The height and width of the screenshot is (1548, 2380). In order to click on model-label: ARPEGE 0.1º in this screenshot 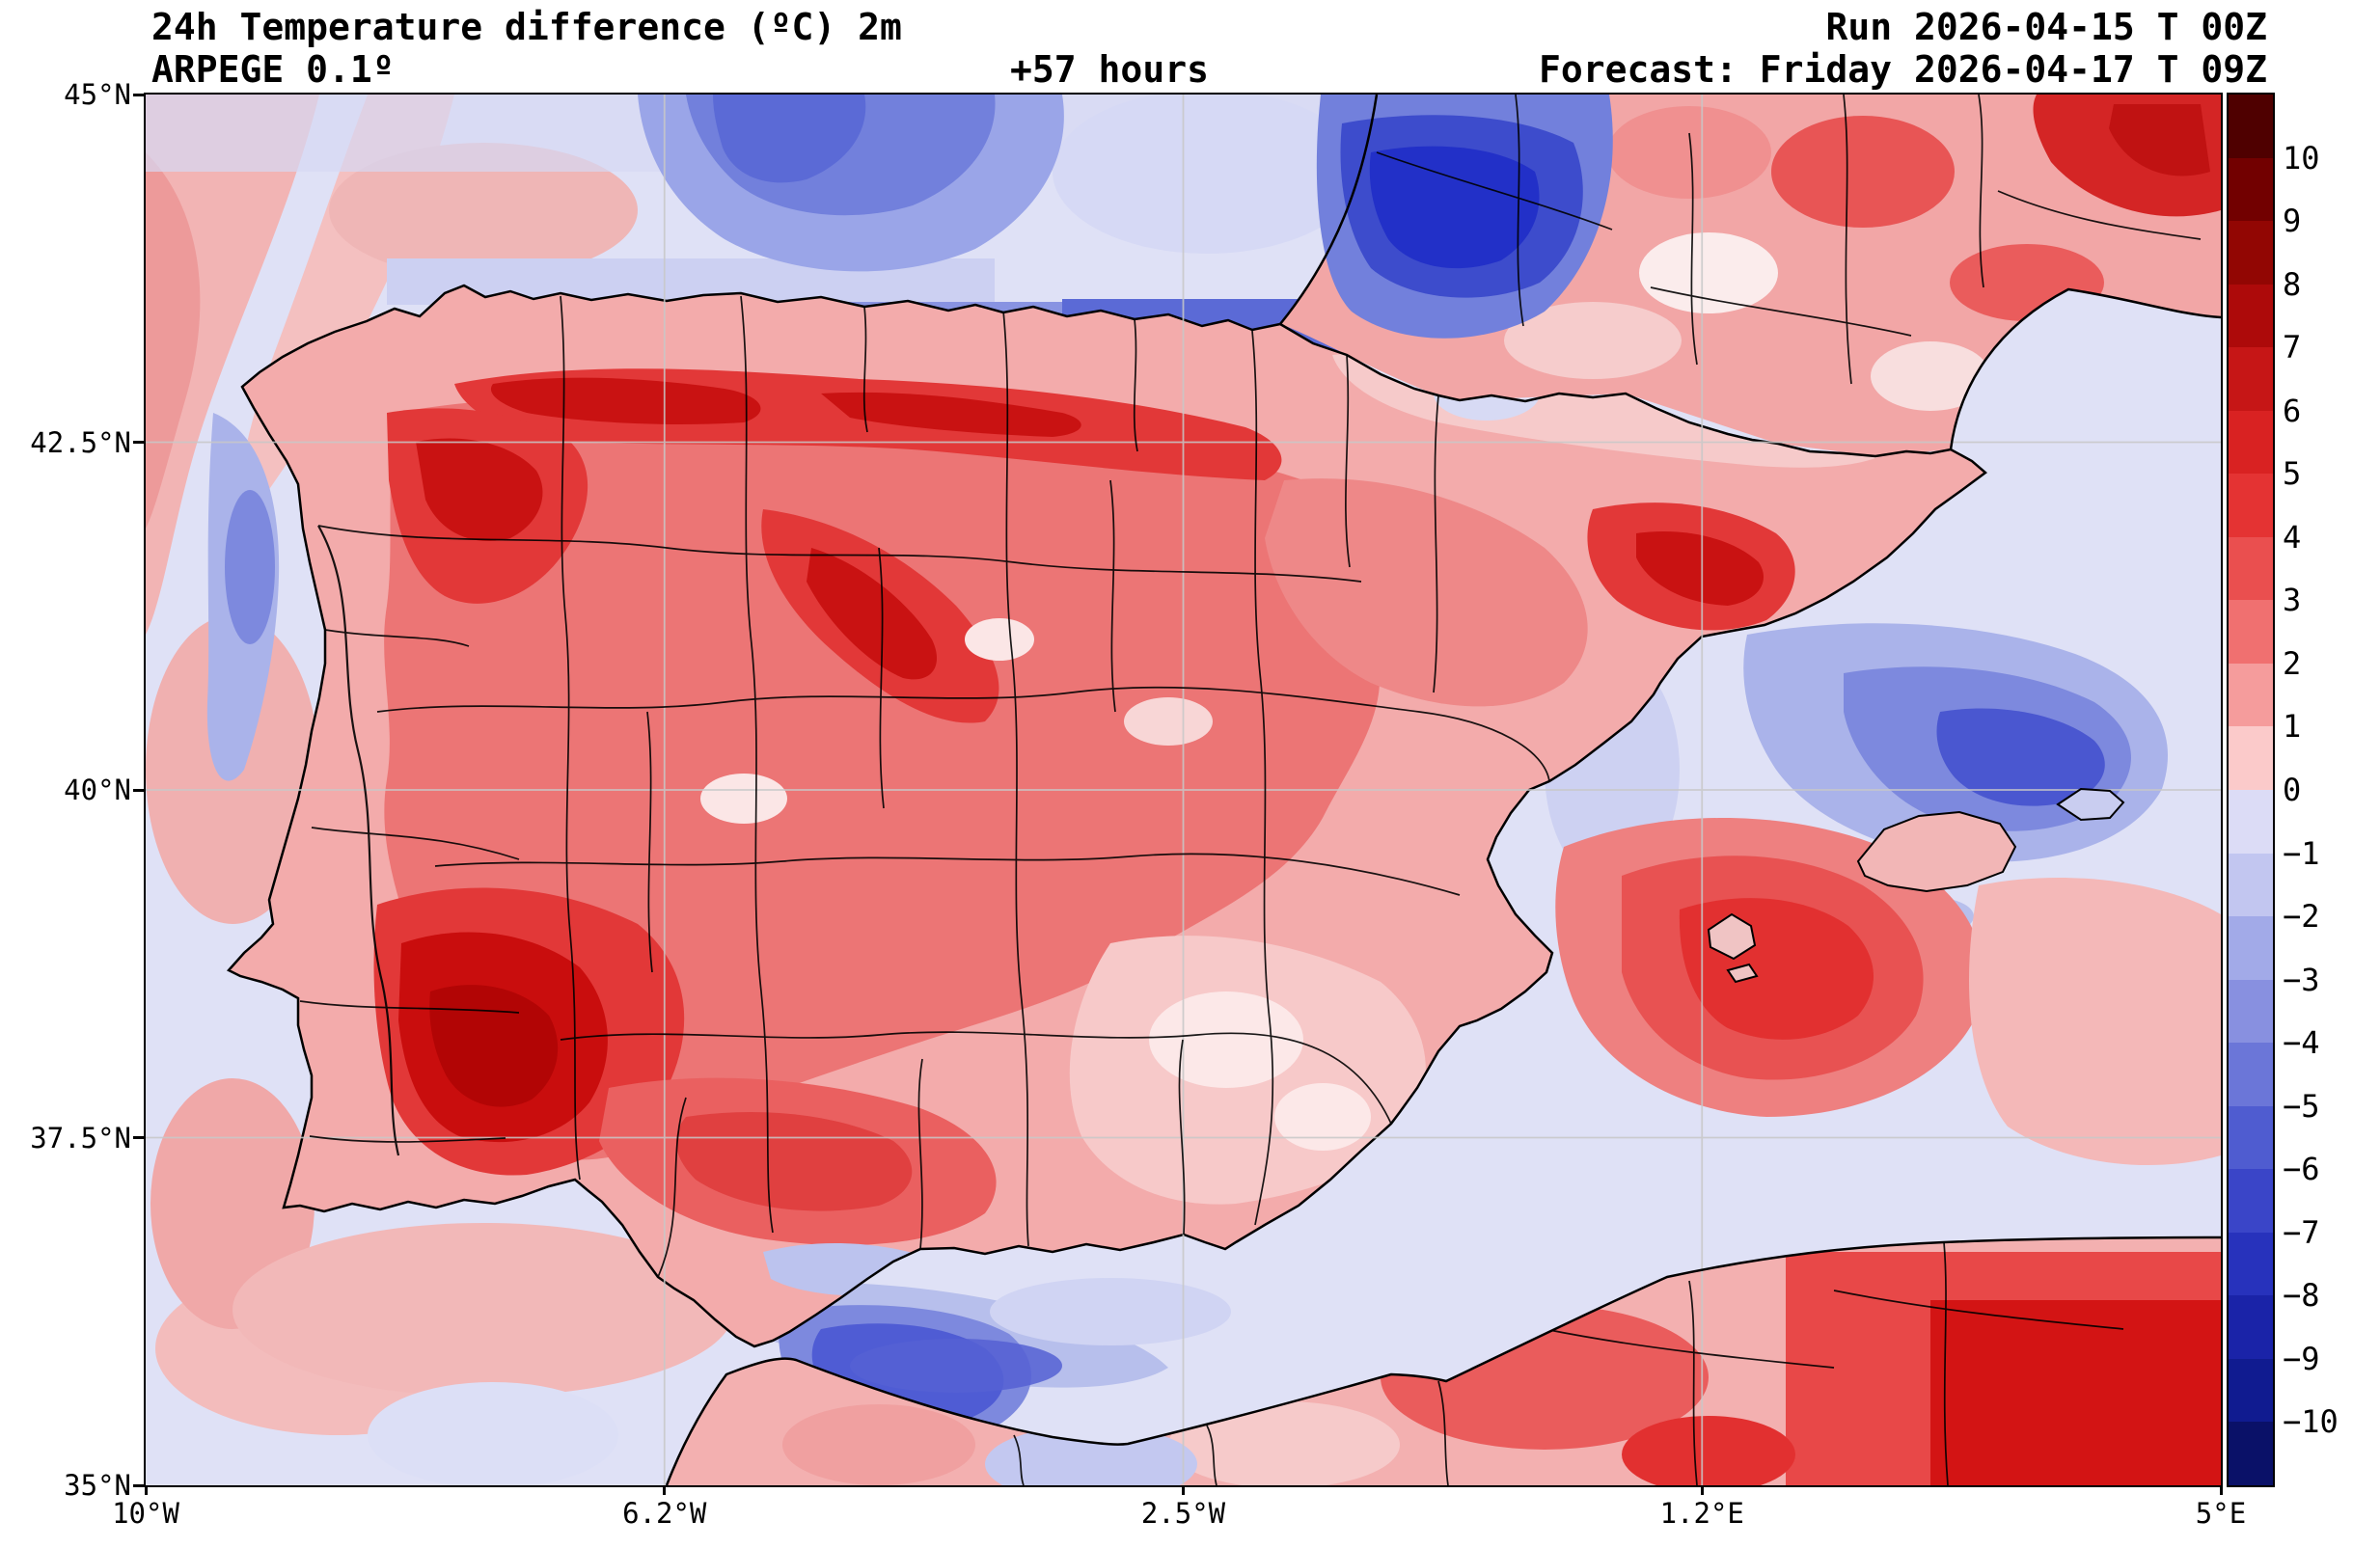, I will do `click(273, 69)`.